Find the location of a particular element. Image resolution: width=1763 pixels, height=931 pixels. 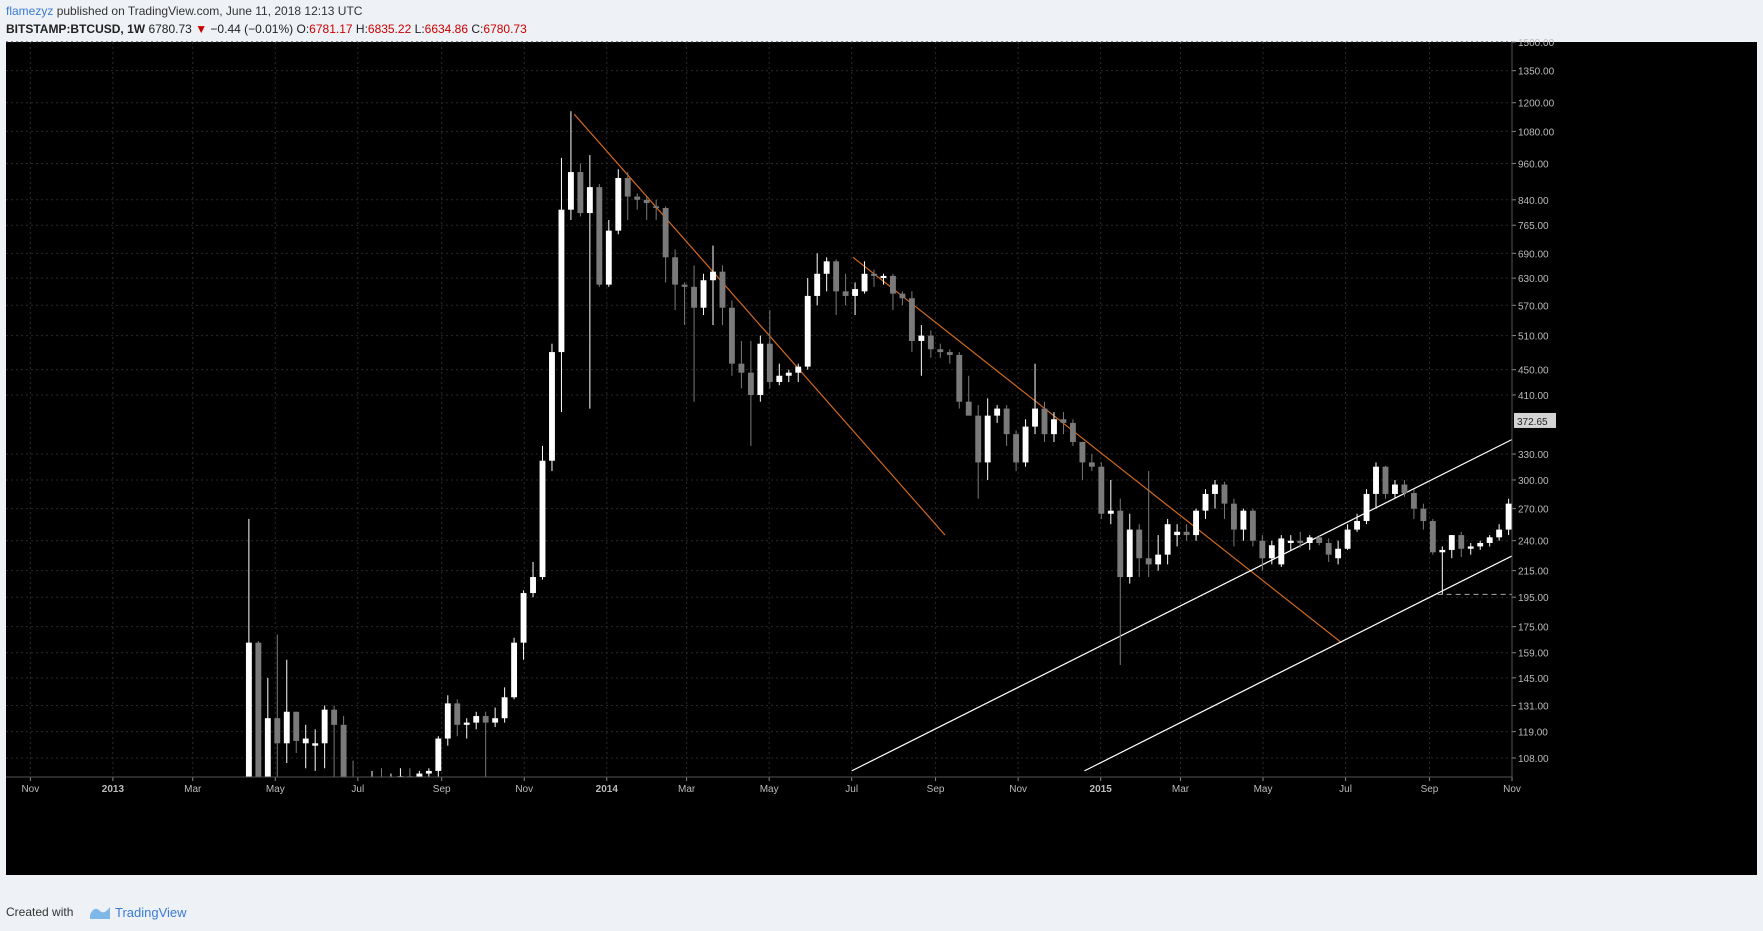

tradingview-brand: TradingView is located at coordinates (151, 912).